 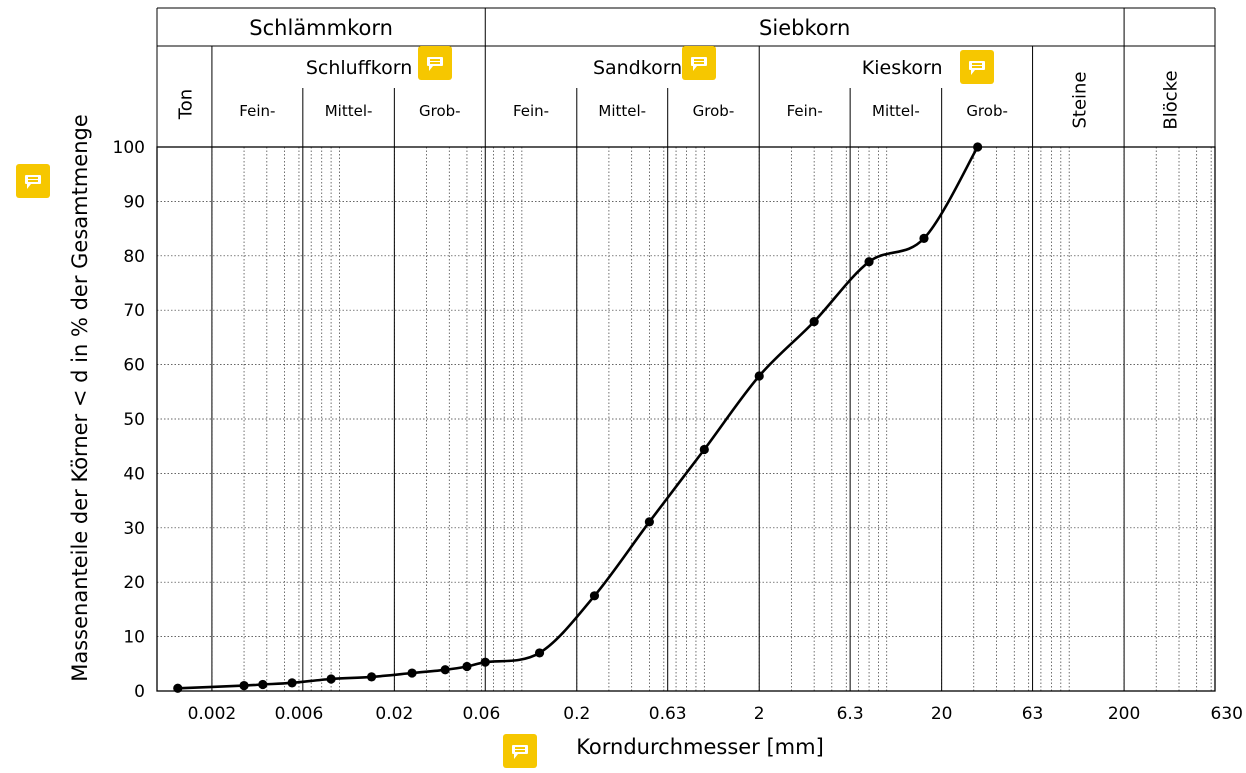 What do you see at coordinates (1124, 714) in the screenshot?
I see `x-tick-label: 200` at bounding box center [1124, 714].